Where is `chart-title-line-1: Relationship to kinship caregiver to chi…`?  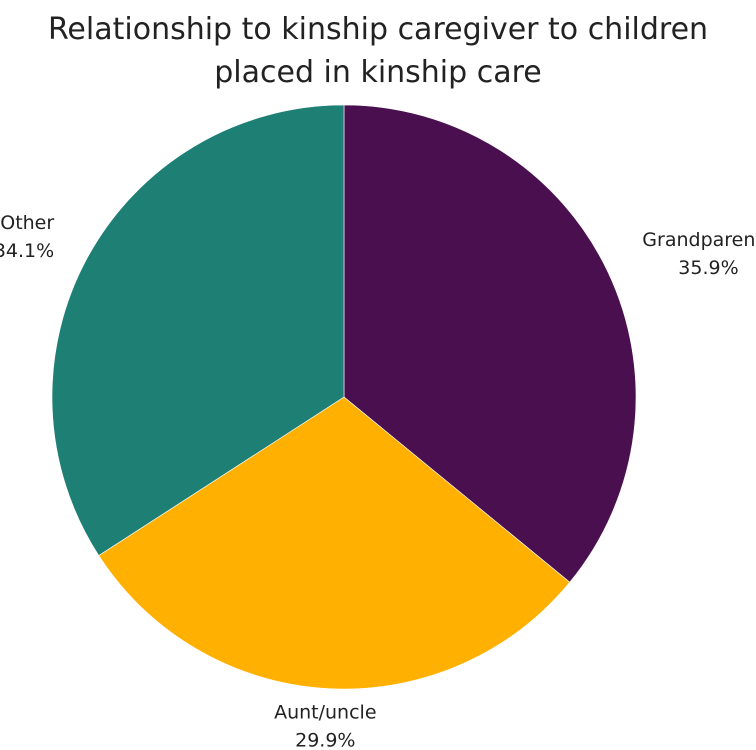
chart-title-line-1: Relationship to kinship caregiver to chi… is located at coordinates (378, 29).